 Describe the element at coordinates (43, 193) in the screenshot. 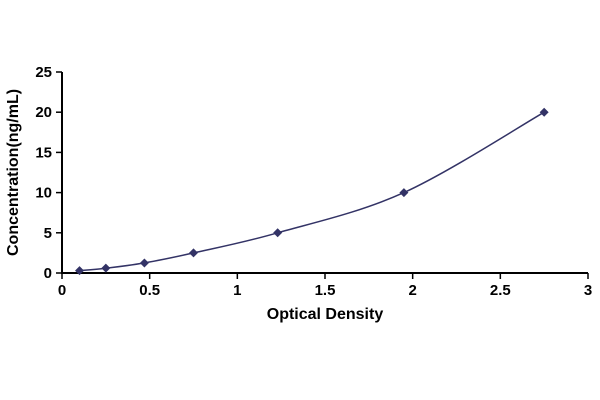

I see `y-tick-label: 10` at that location.